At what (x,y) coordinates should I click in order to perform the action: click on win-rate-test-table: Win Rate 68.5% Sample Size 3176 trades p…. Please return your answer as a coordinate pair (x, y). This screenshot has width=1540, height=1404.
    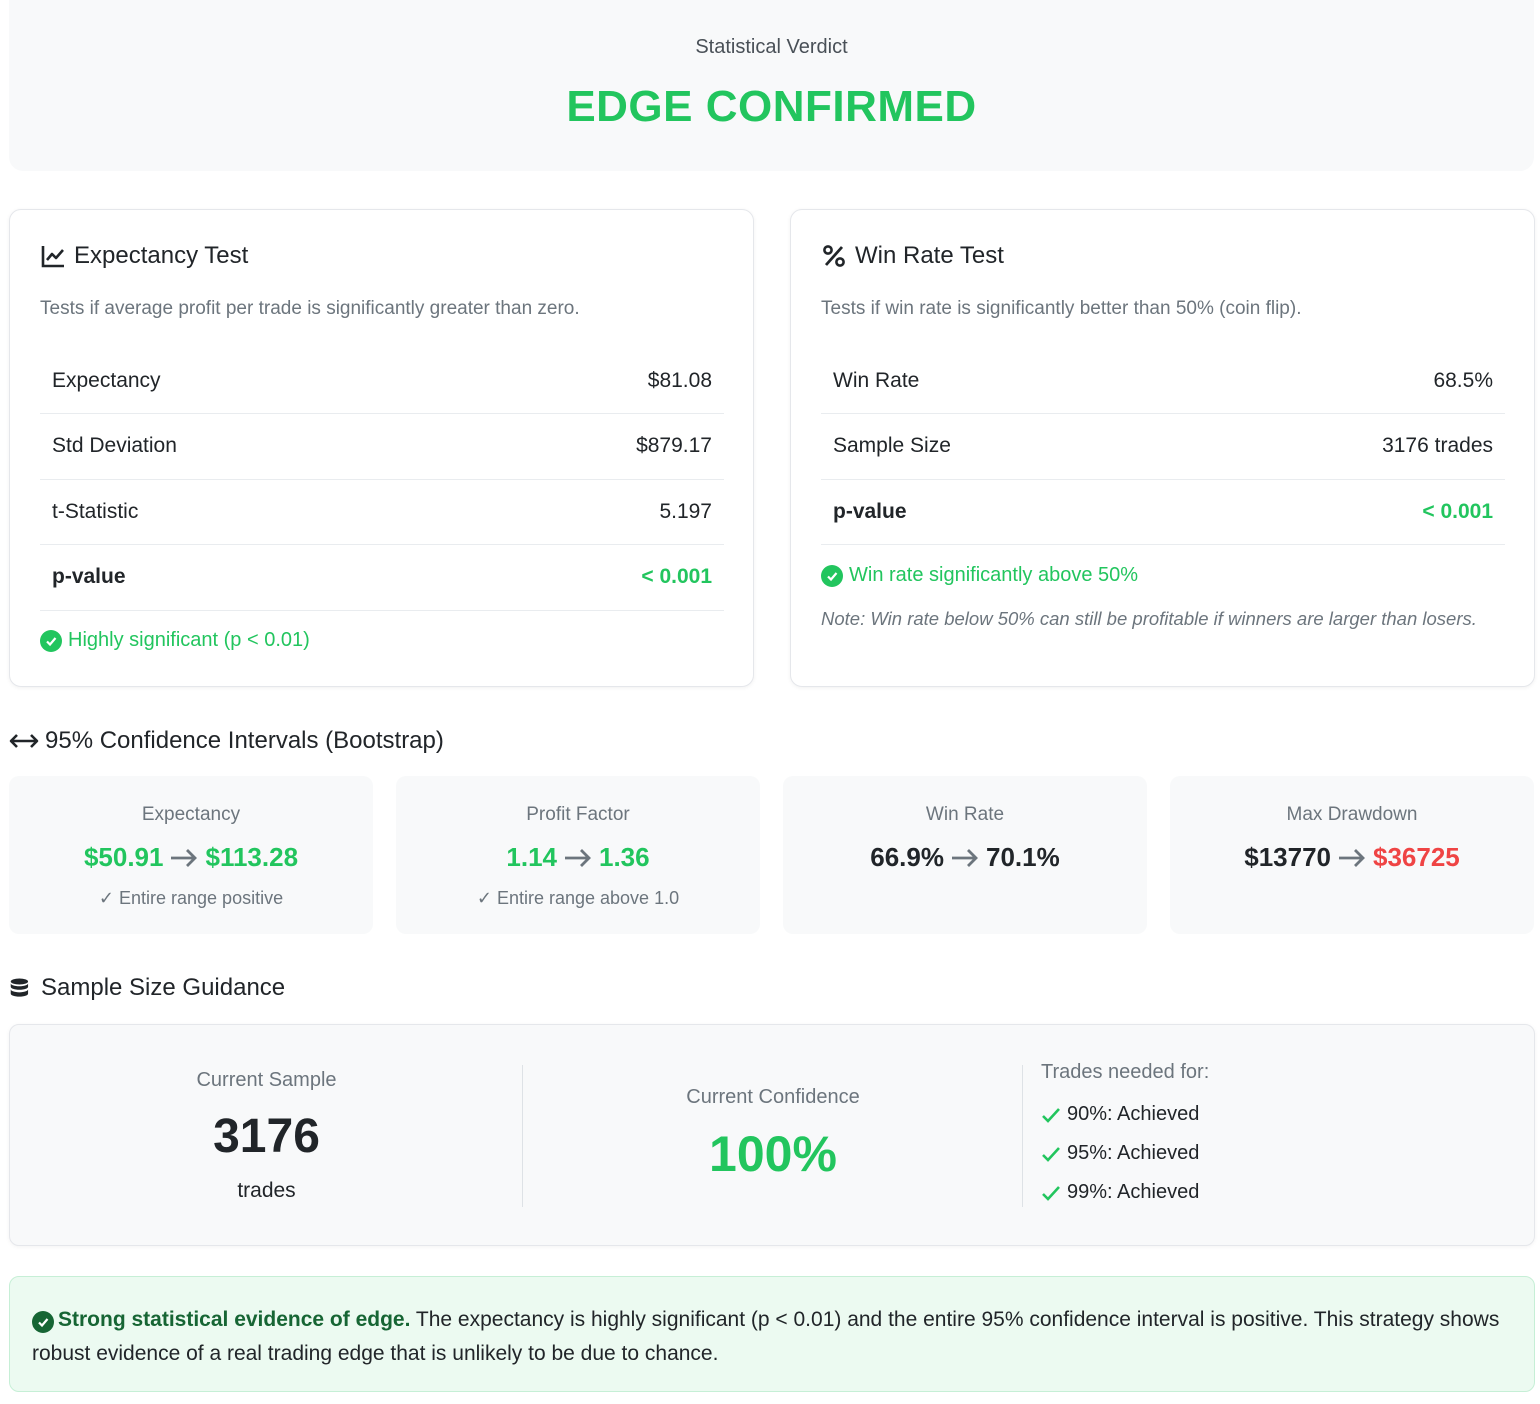
    Looking at the image, I should click on (1163, 446).